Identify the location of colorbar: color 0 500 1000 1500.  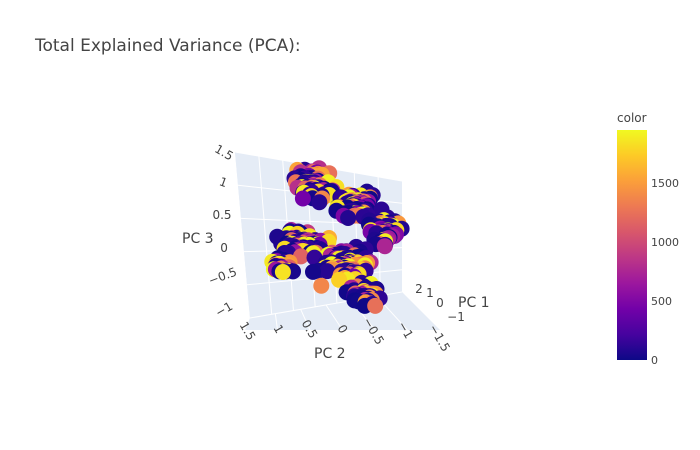
(648, 239).